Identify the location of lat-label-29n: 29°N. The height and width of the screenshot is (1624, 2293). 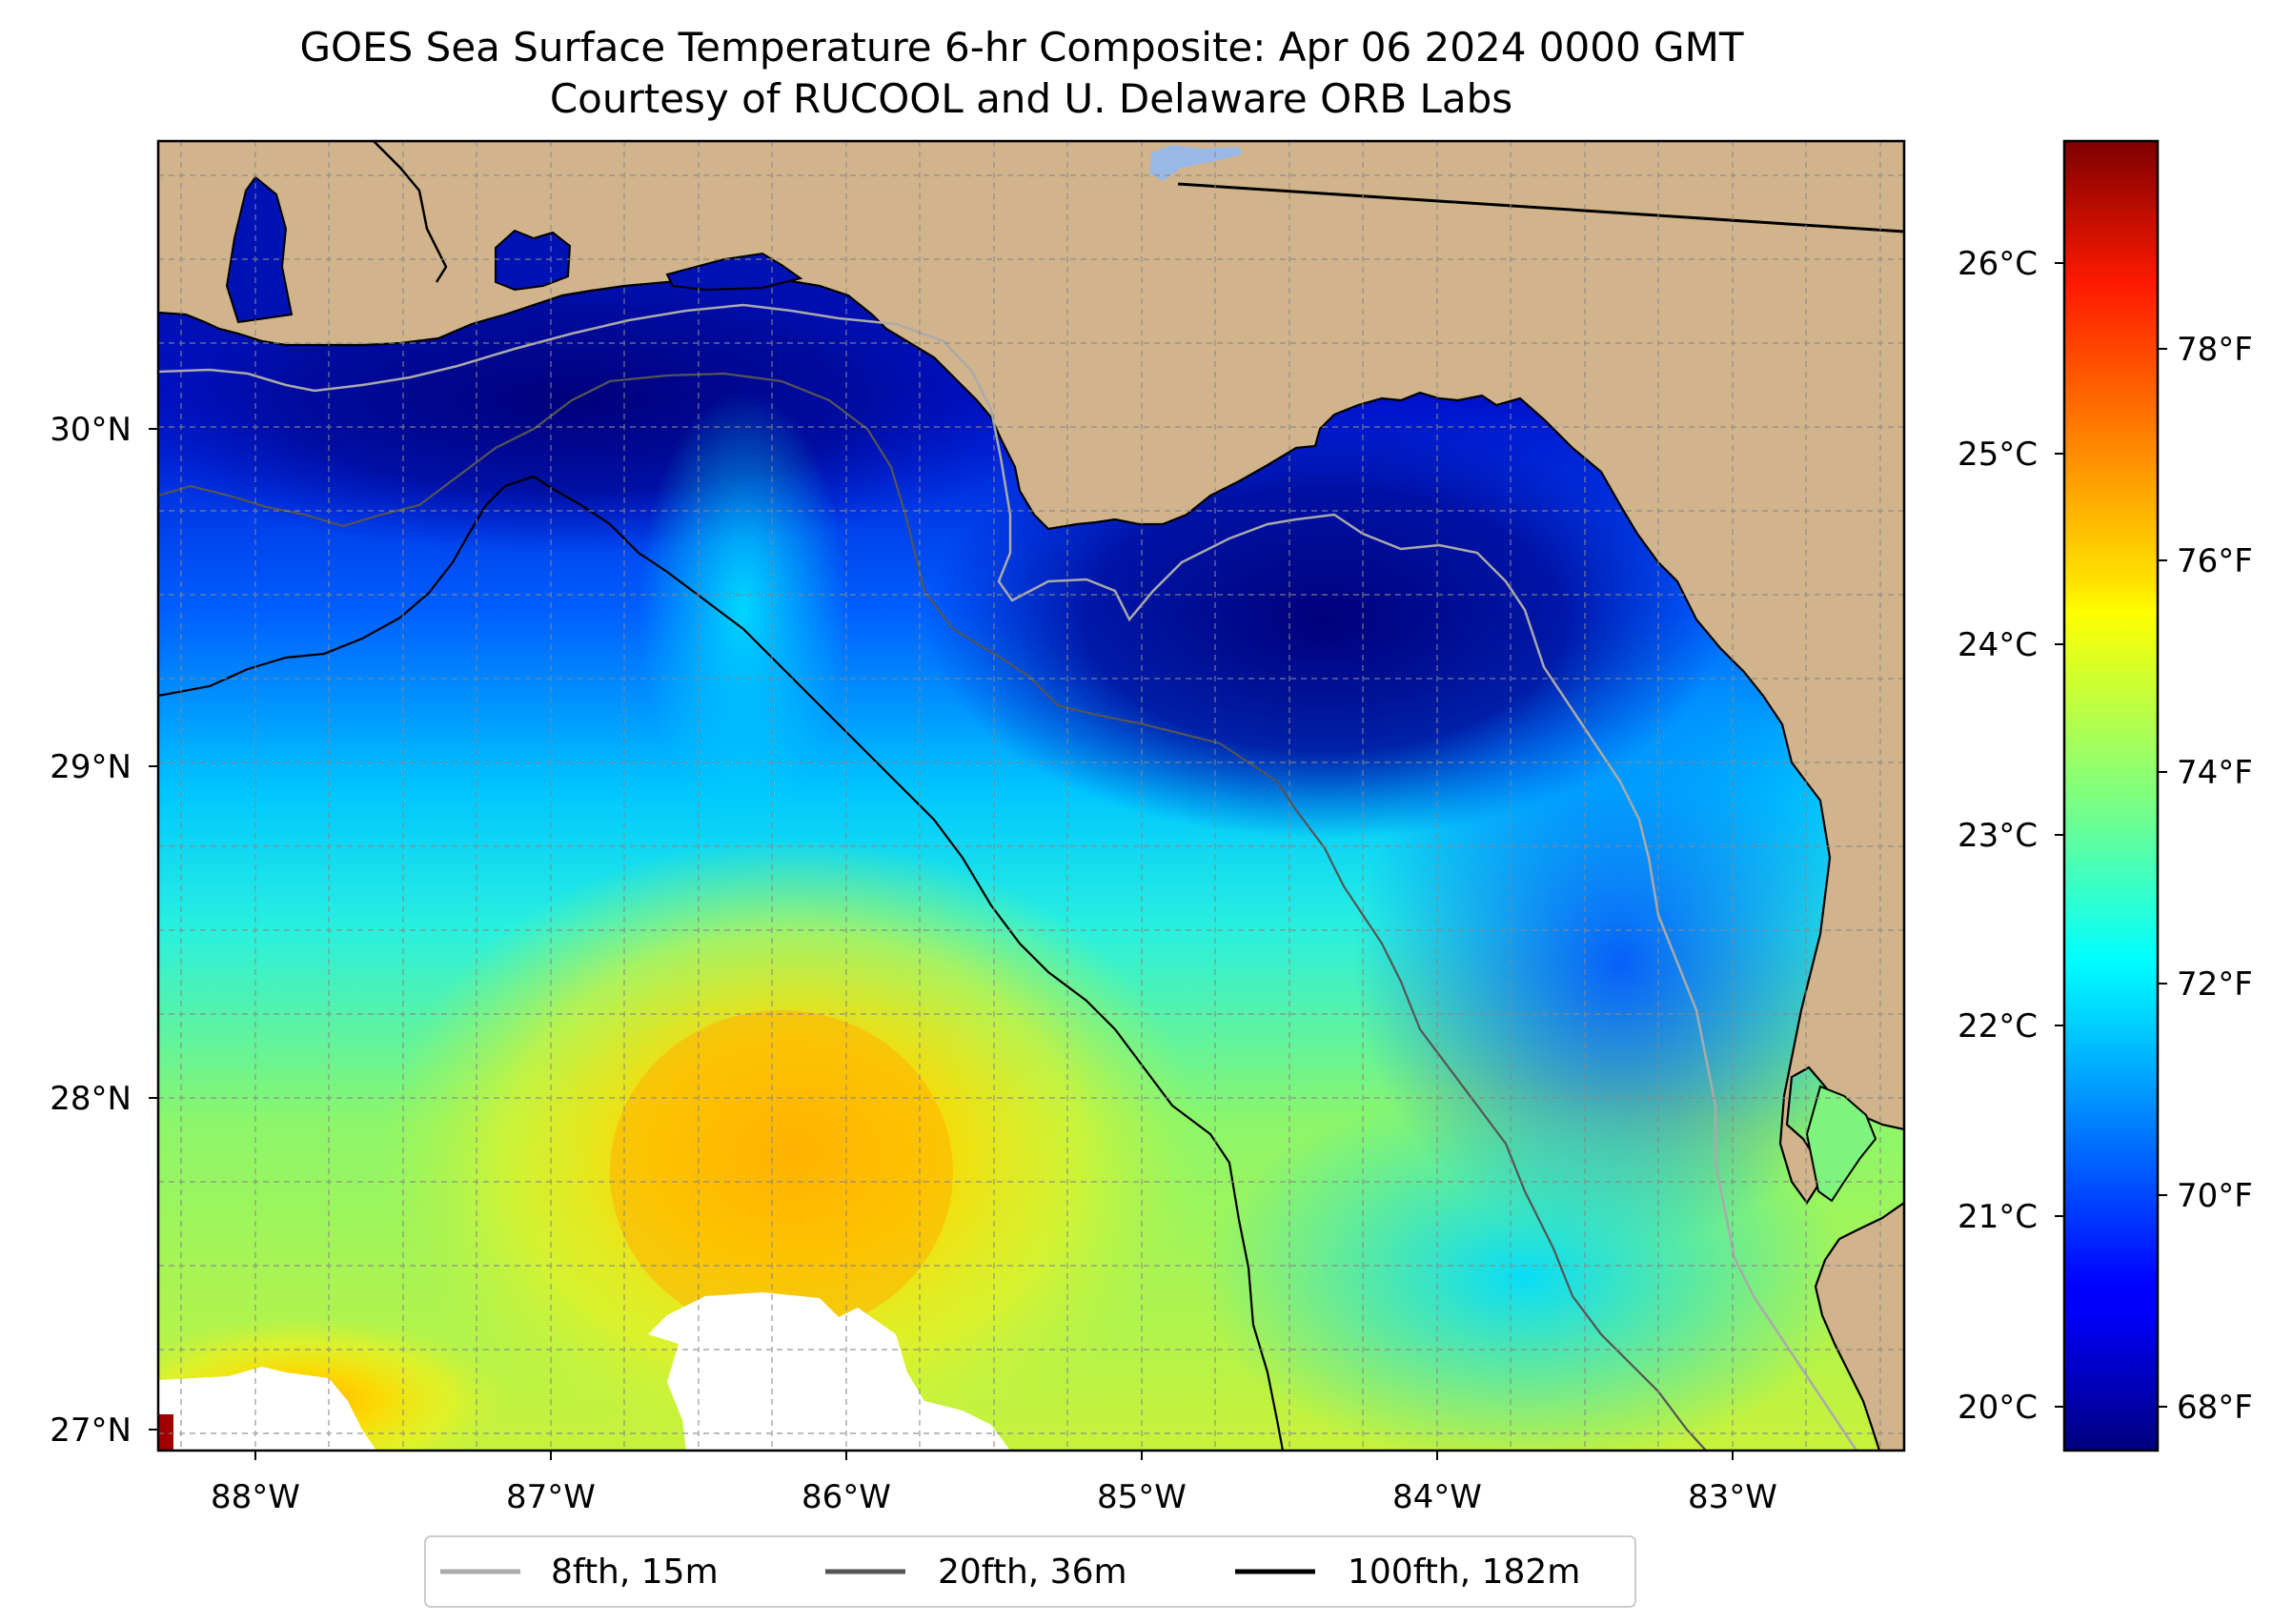
(91, 767).